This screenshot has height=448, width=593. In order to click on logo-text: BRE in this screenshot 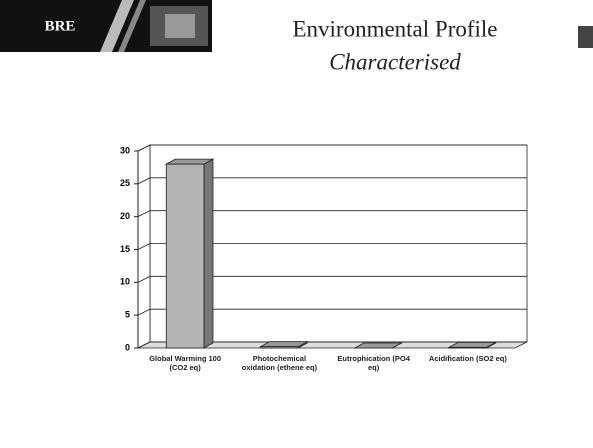, I will do `click(60, 26)`.